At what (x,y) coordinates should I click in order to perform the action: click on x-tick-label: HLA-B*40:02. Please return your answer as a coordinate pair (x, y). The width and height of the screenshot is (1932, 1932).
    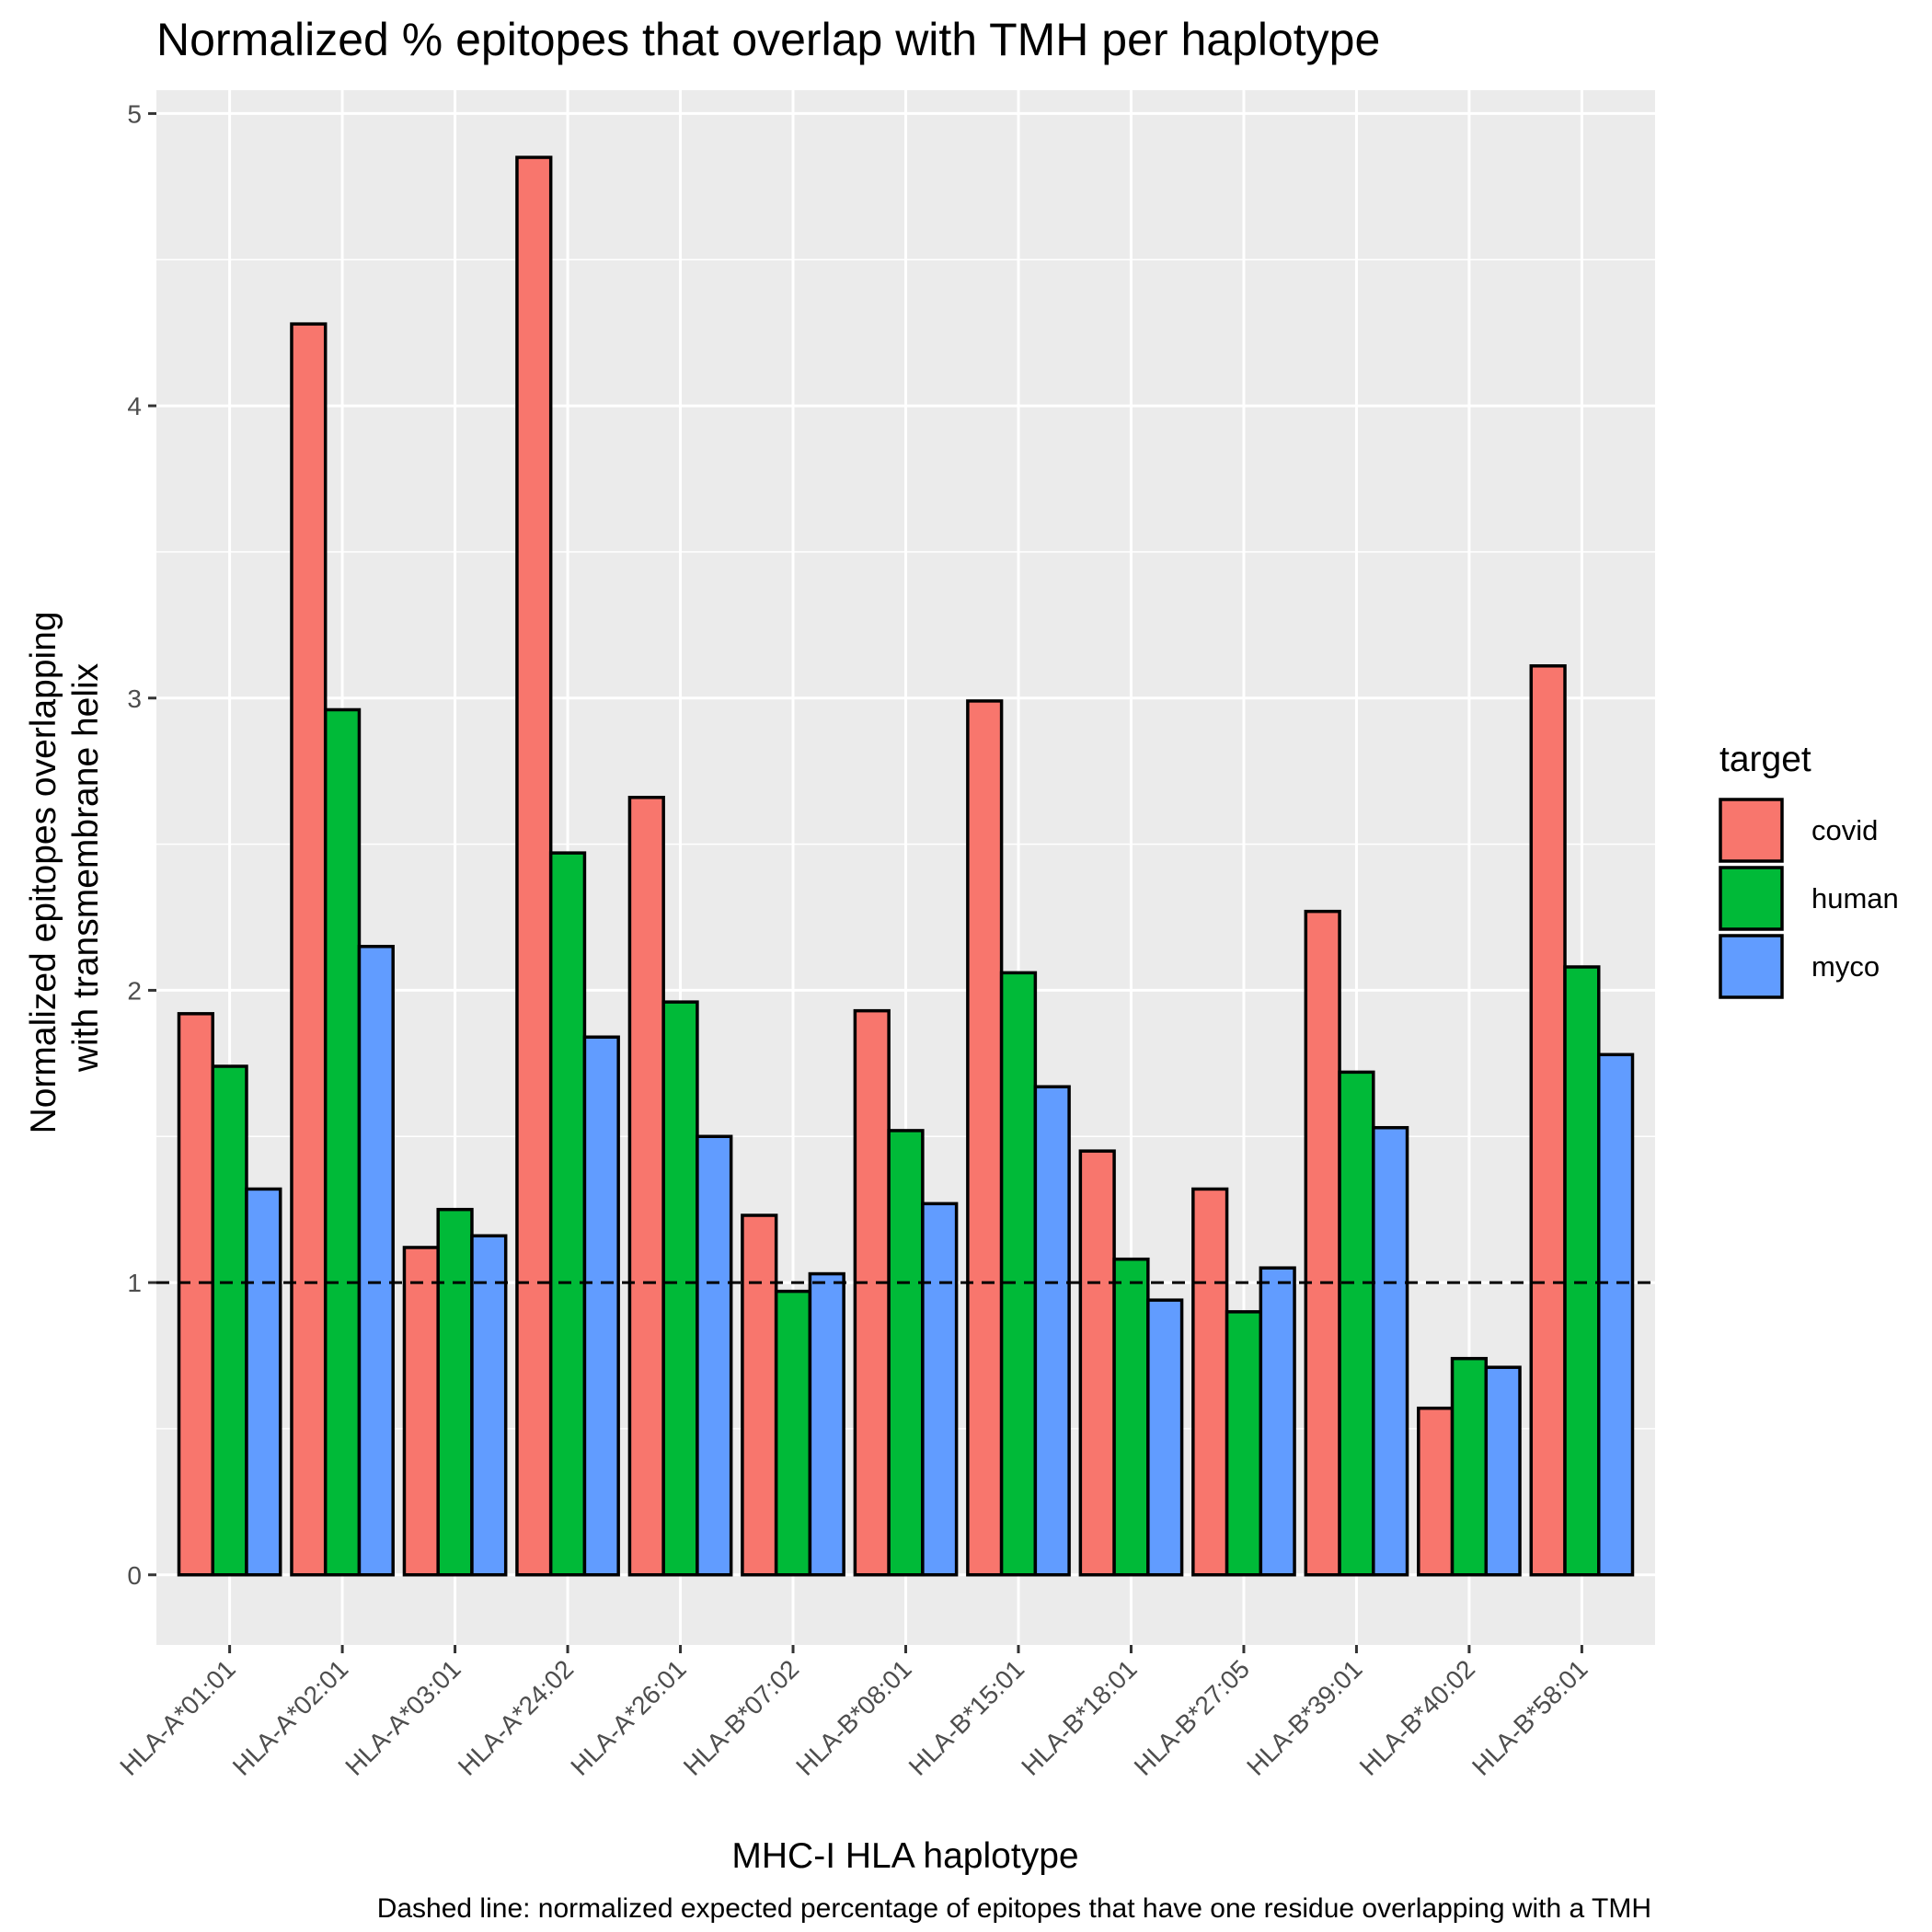
    Looking at the image, I should click on (1417, 1717).